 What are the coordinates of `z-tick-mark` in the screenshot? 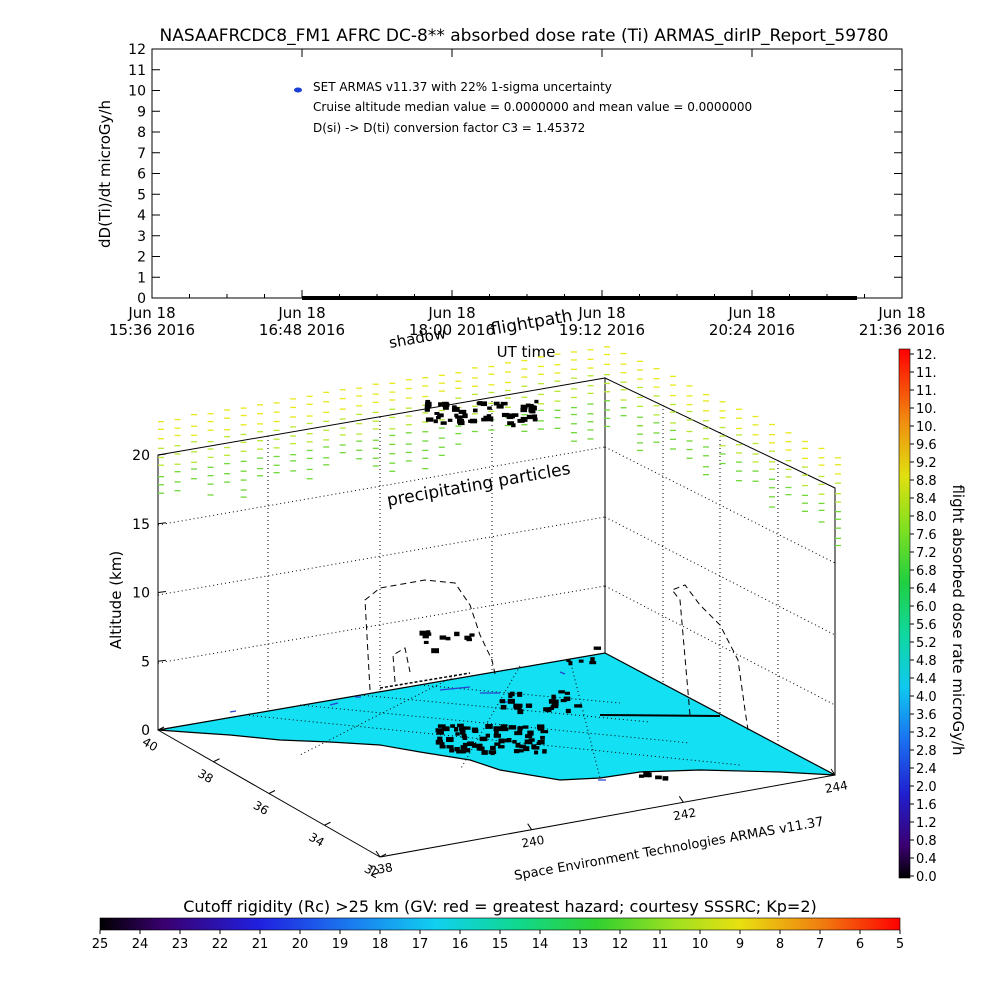 It's located at (162, 523).